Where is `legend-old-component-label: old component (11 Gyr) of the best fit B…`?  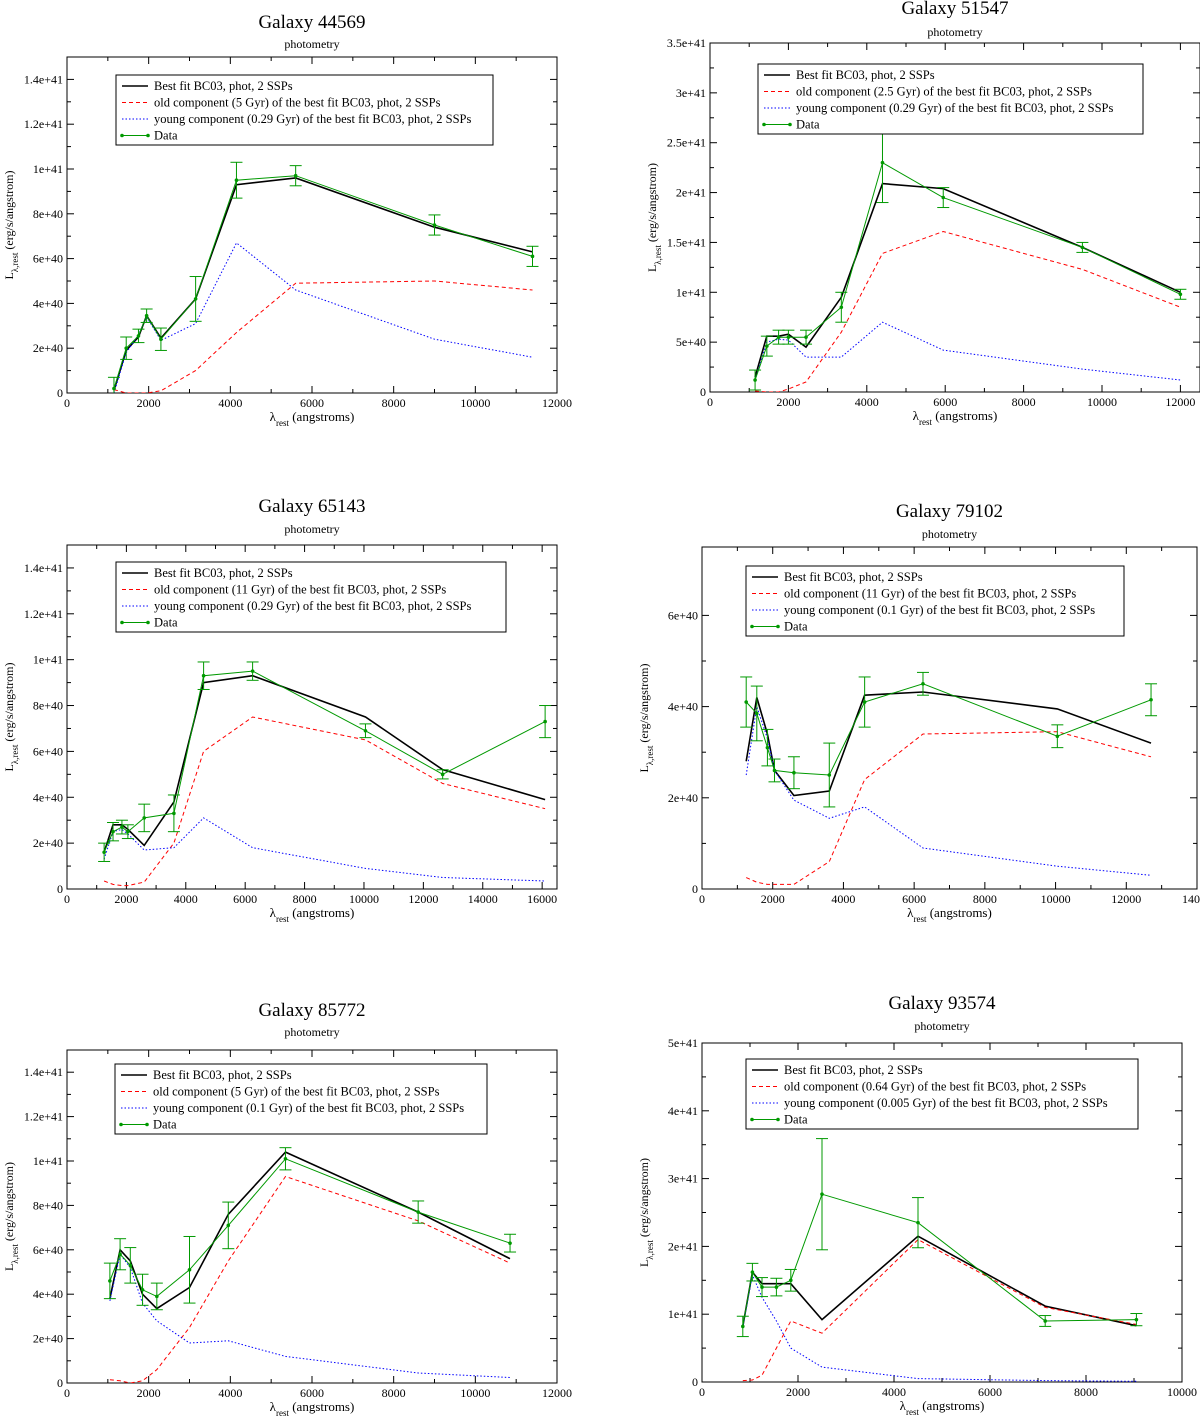 legend-old-component-label: old component (11 Gyr) of the best fit B… is located at coordinates (930, 594).